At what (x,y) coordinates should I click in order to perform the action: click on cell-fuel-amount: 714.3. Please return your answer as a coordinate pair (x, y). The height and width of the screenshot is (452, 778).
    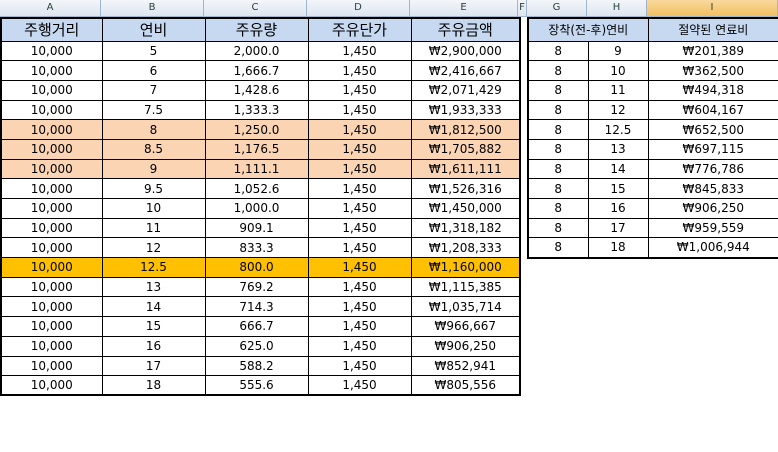
    Looking at the image, I should click on (256, 307).